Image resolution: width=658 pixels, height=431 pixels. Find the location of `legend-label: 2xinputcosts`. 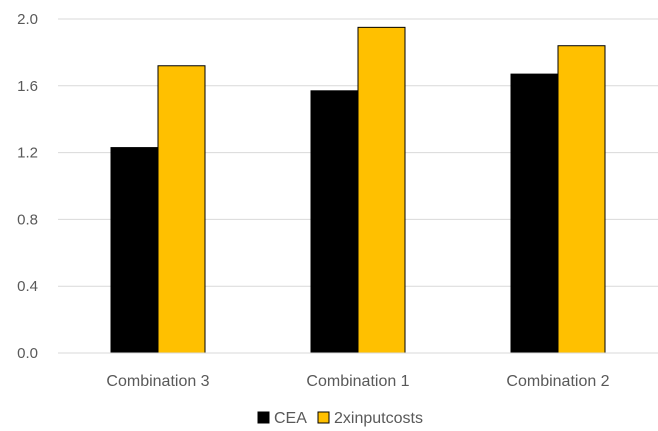

legend-label: 2xinputcosts is located at coordinates (378, 418).